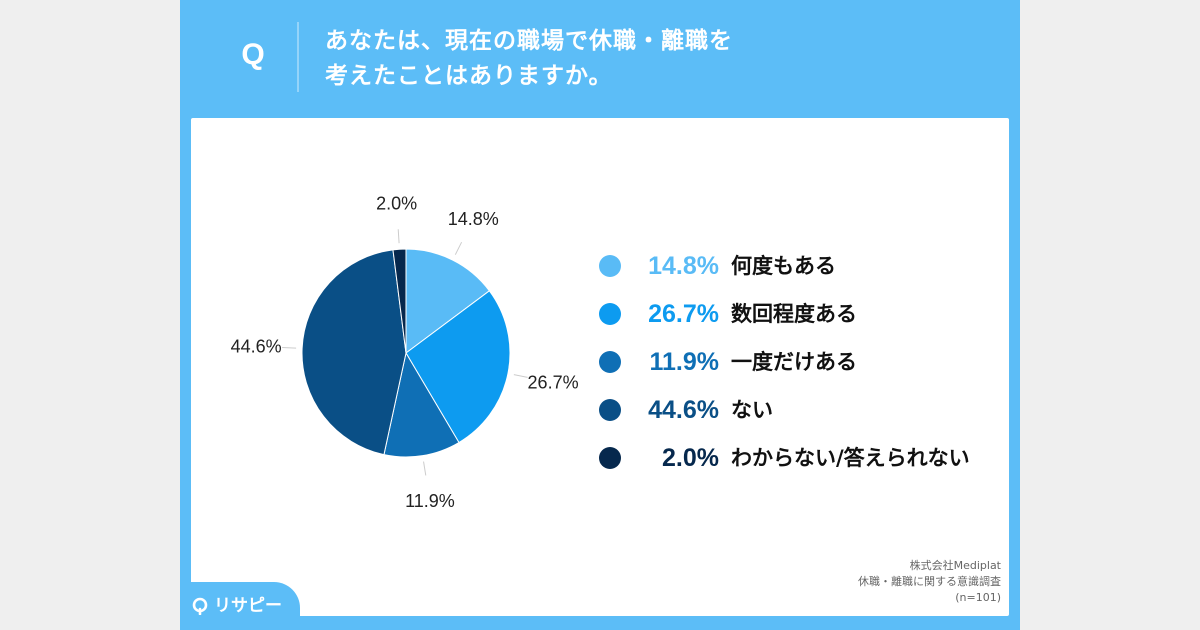 Image resolution: width=1200 pixels, height=630 pixels. I want to click on question-header: Q あなたは、現在の職場で休職・離職を 考えたことはありますか。, so click(600, 58).